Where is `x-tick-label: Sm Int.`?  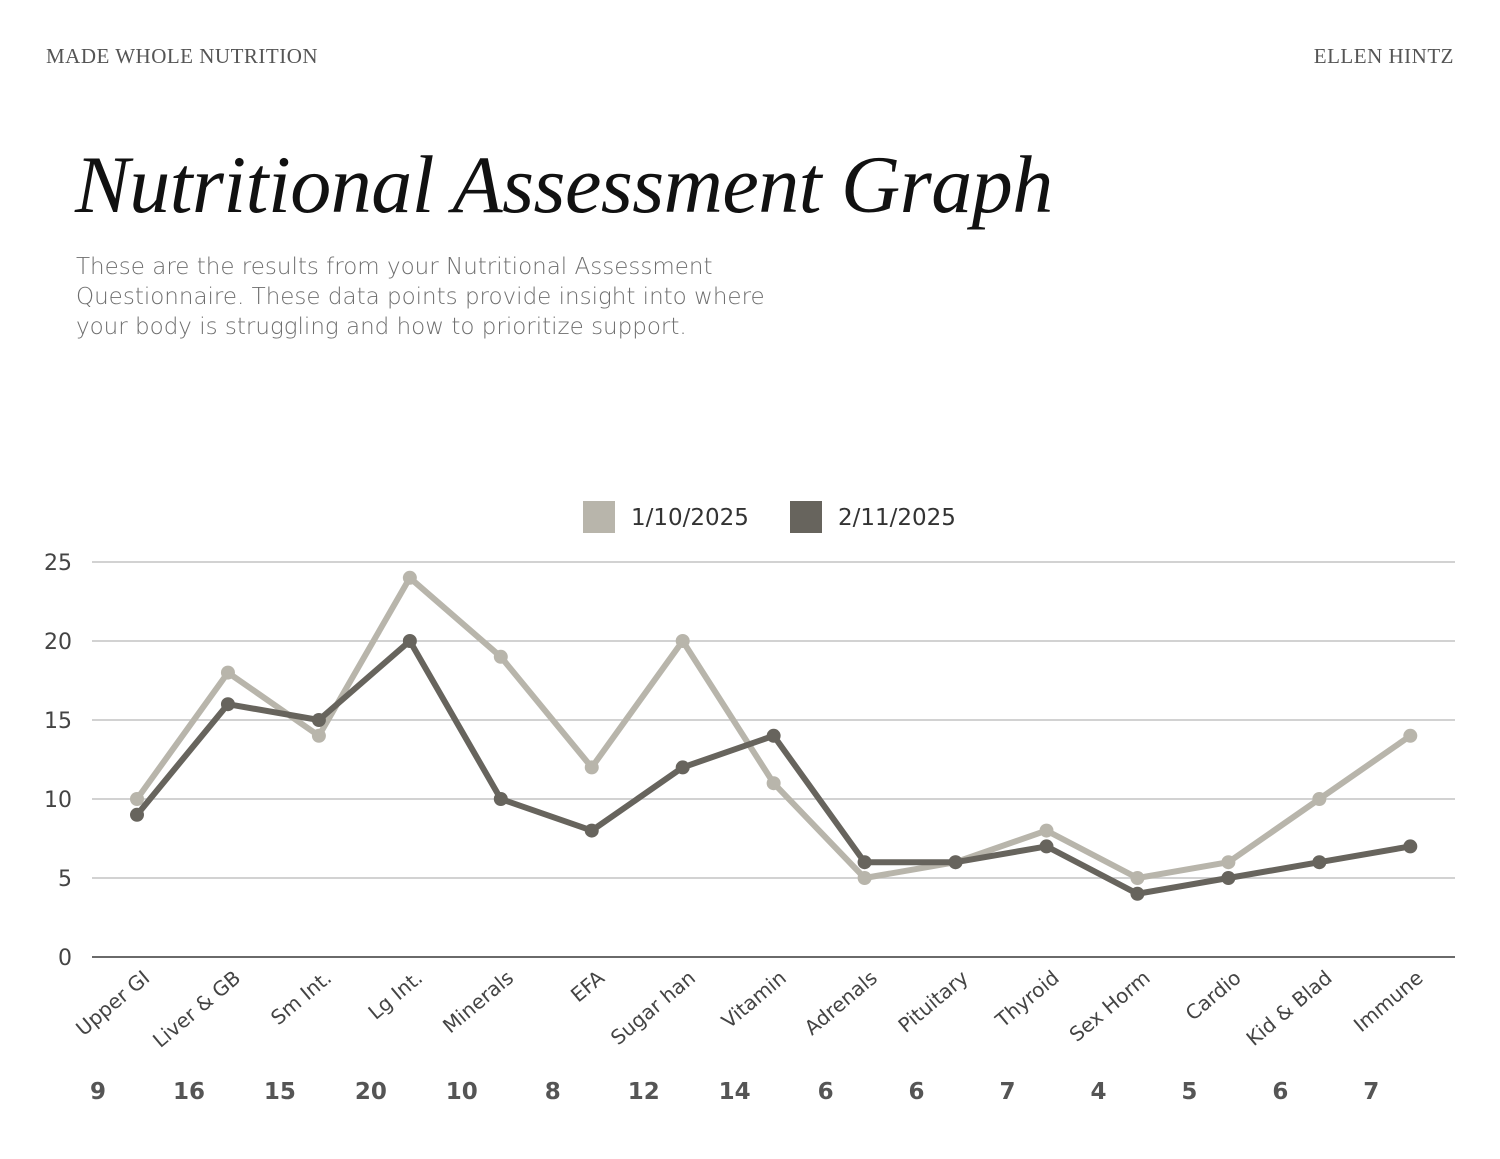 x-tick-label: Sm Int. is located at coordinates (301, 997).